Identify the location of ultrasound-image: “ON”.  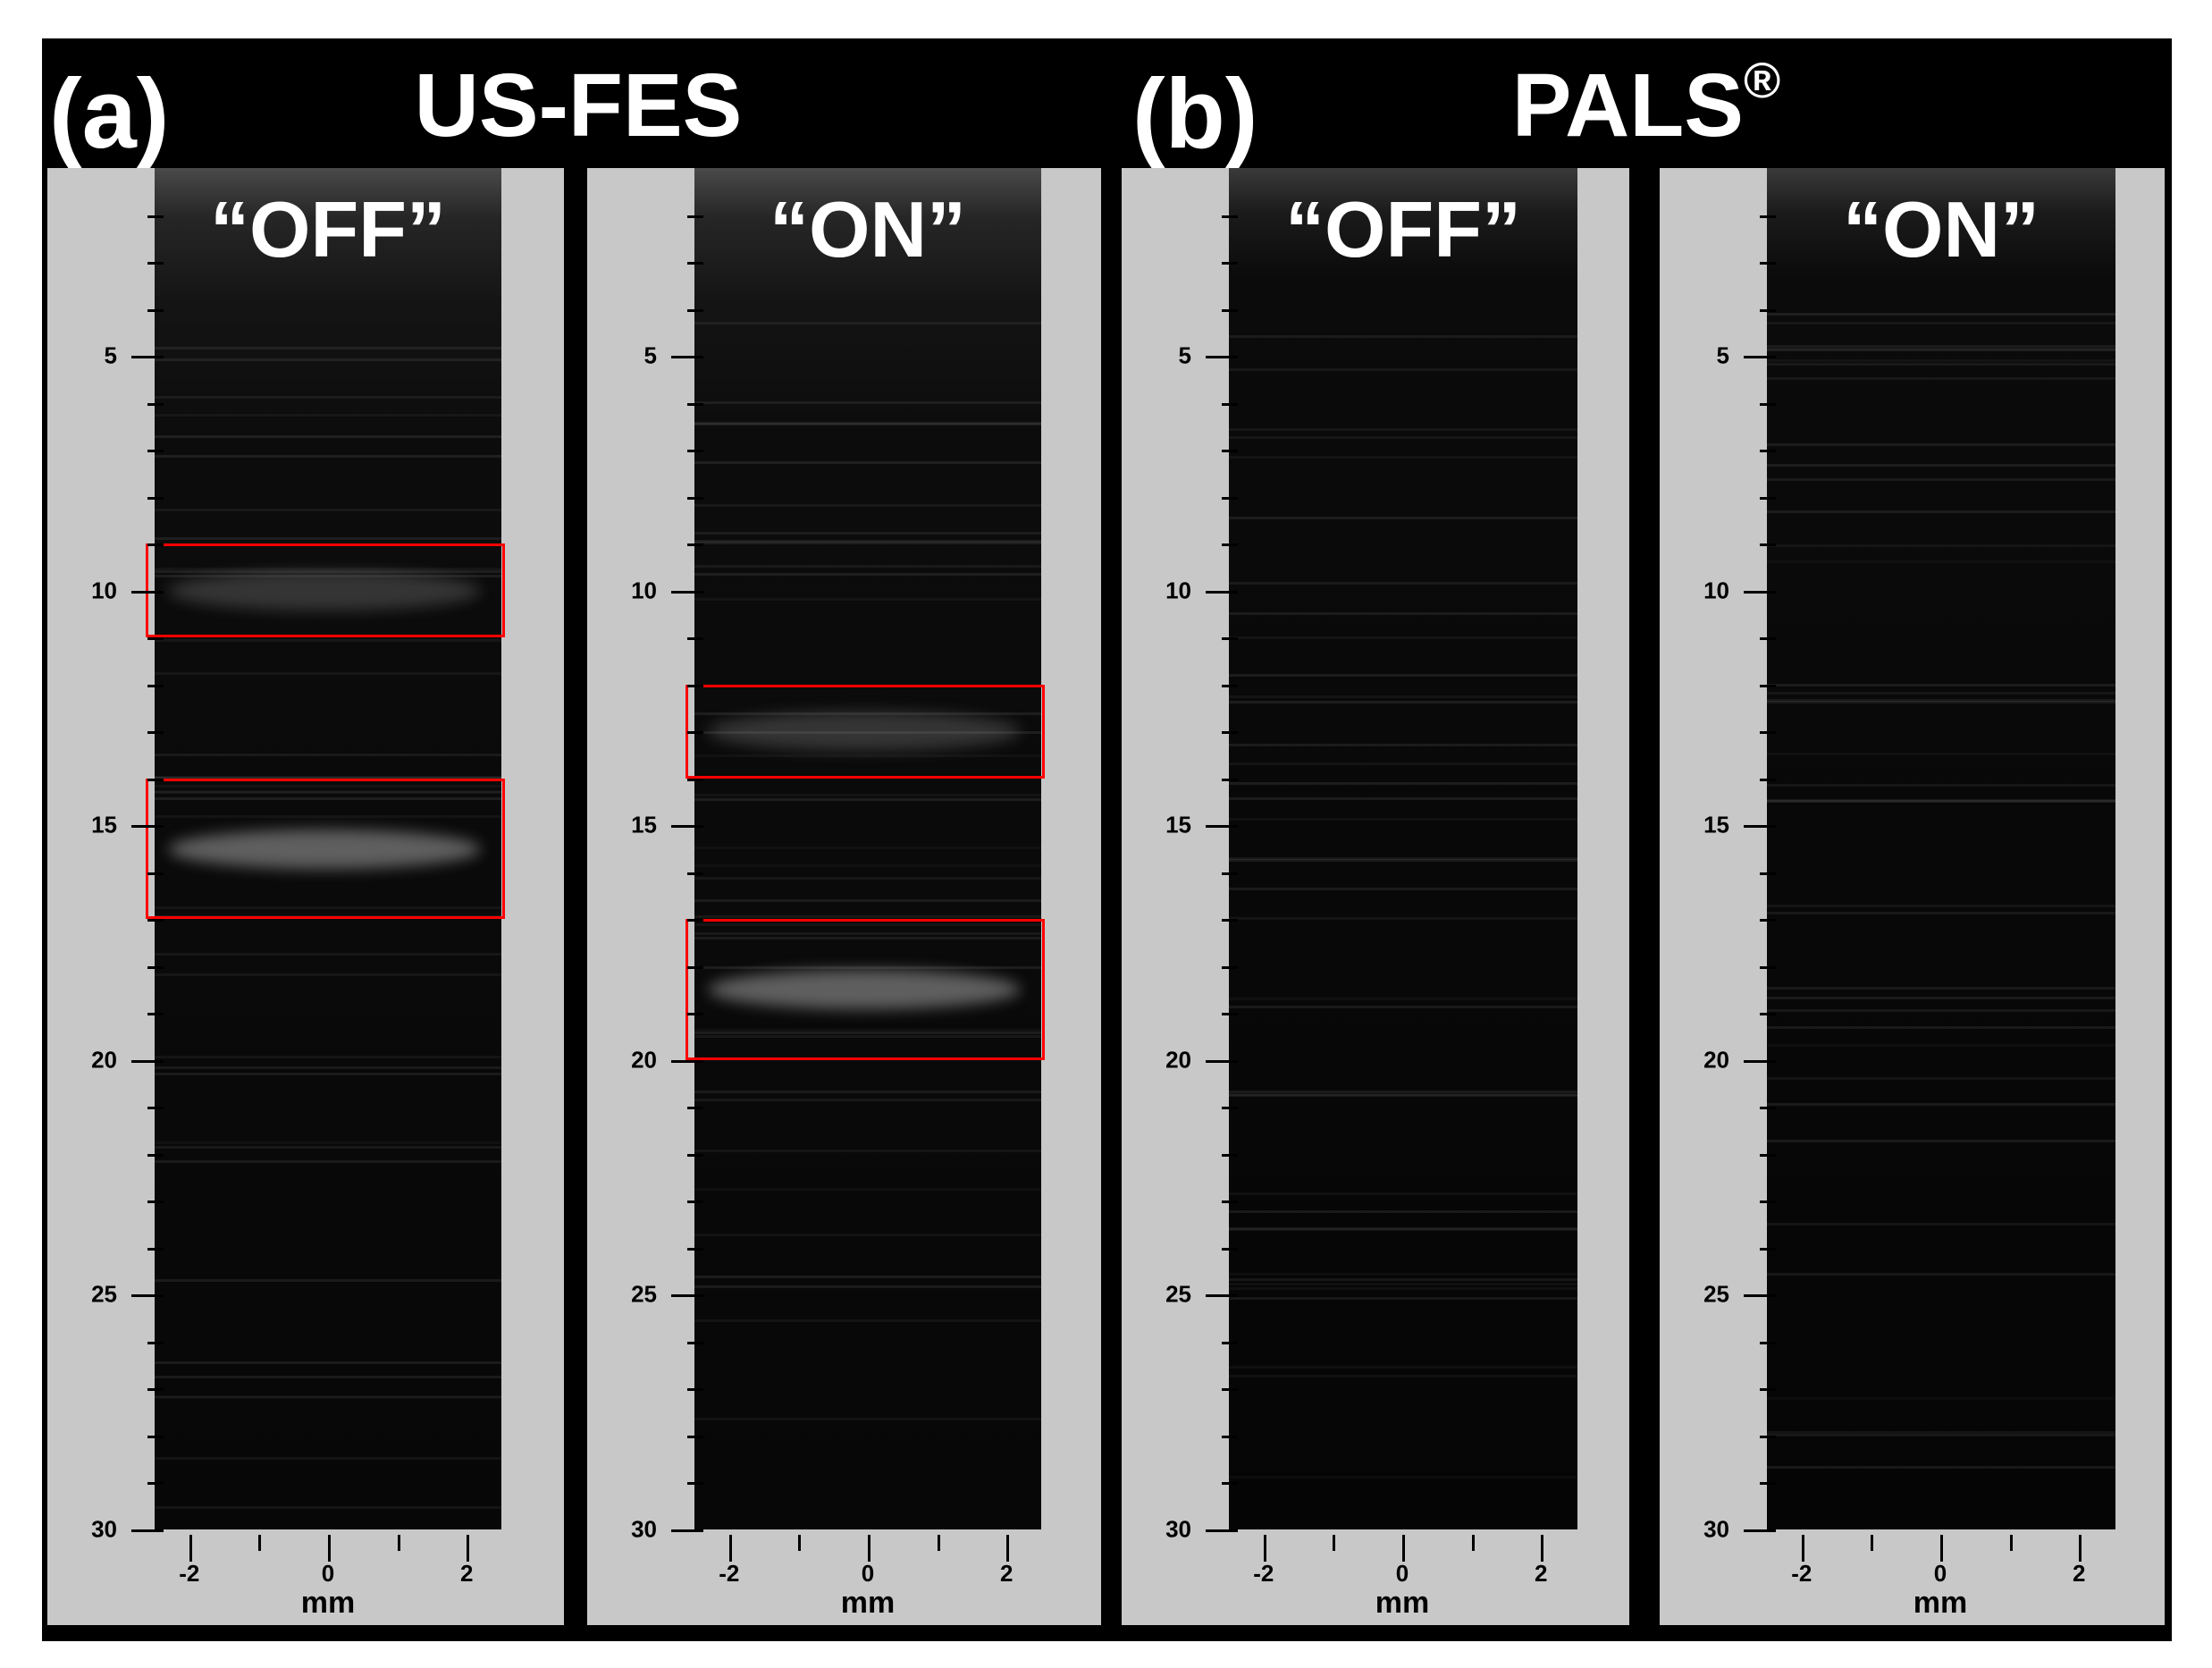
(1941, 848).